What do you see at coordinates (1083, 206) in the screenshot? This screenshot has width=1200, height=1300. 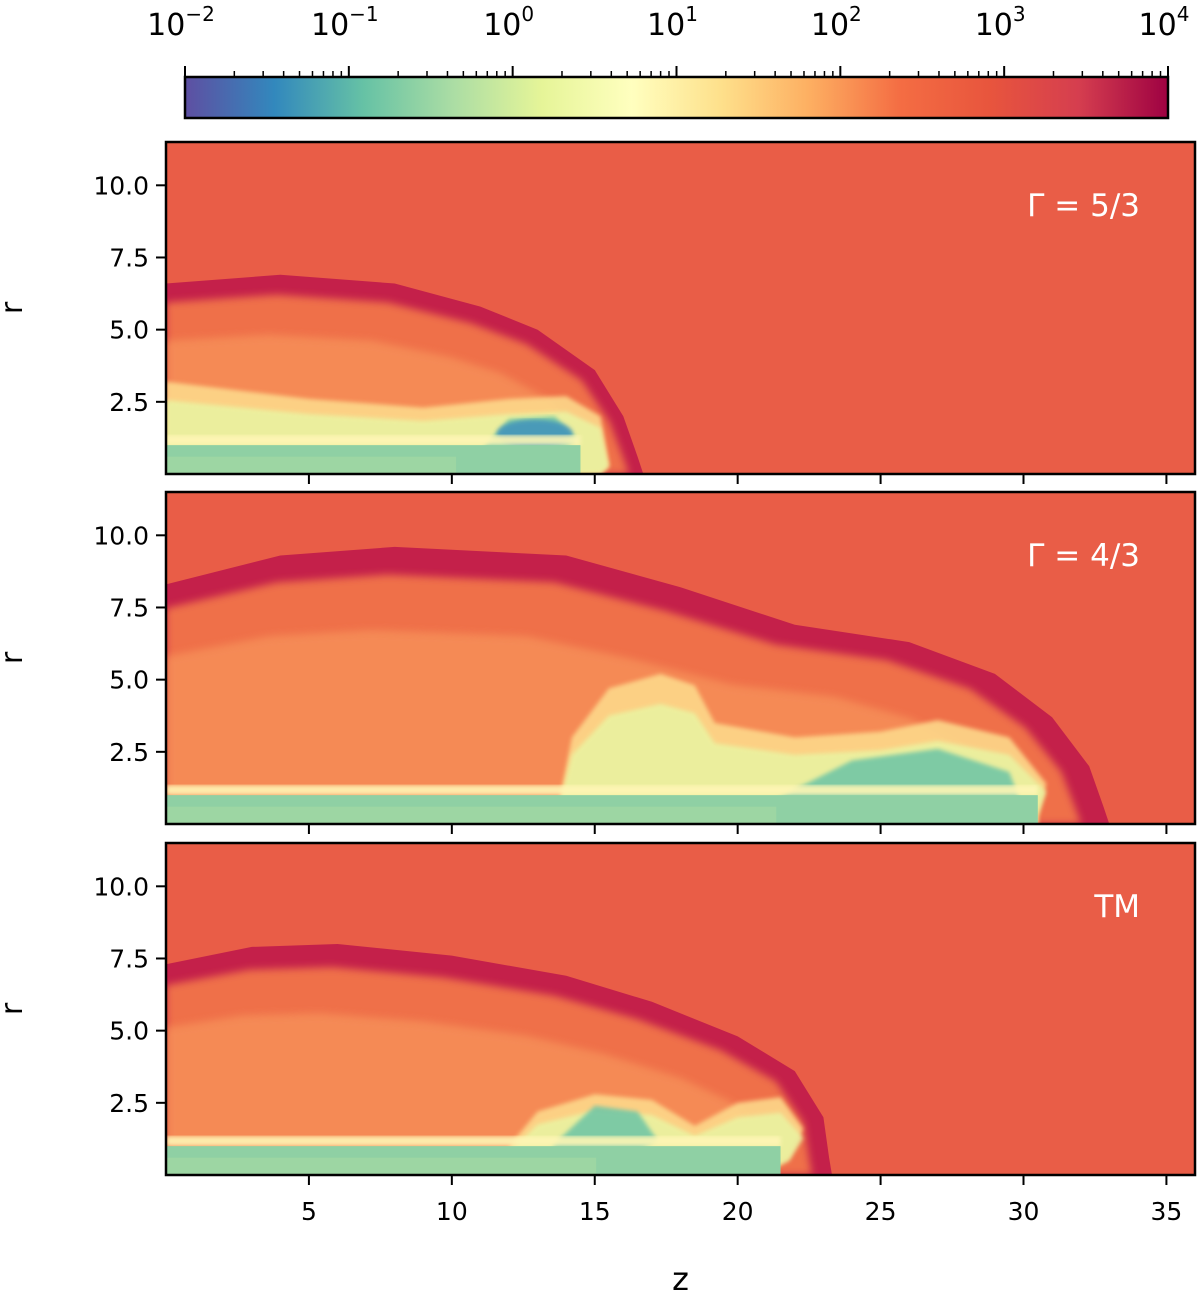 I see `panel-label: Γ = 5/3` at bounding box center [1083, 206].